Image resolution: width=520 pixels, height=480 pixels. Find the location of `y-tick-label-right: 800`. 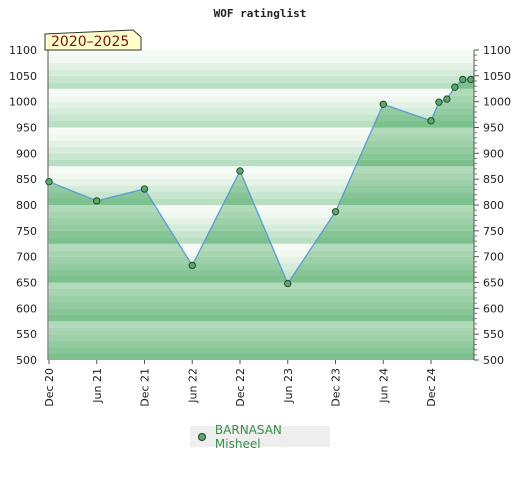

y-tick-label-right: 800 is located at coordinates (493, 205).